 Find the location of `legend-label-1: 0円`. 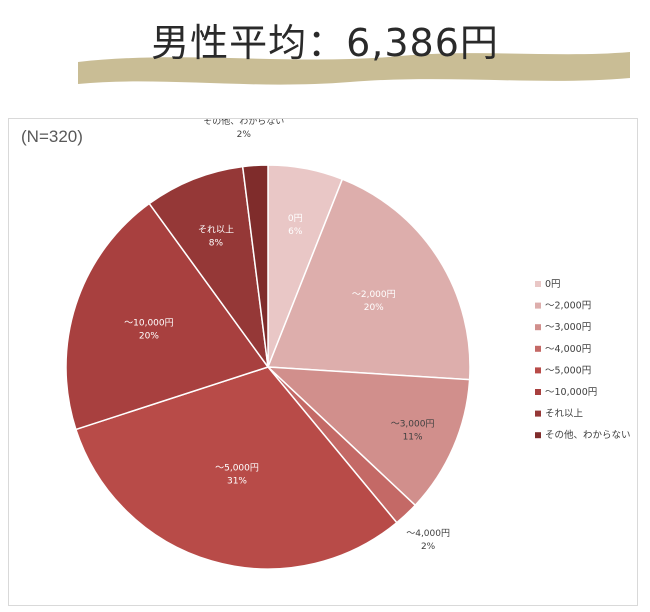

legend-label-1: 0円 is located at coordinates (553, 284).